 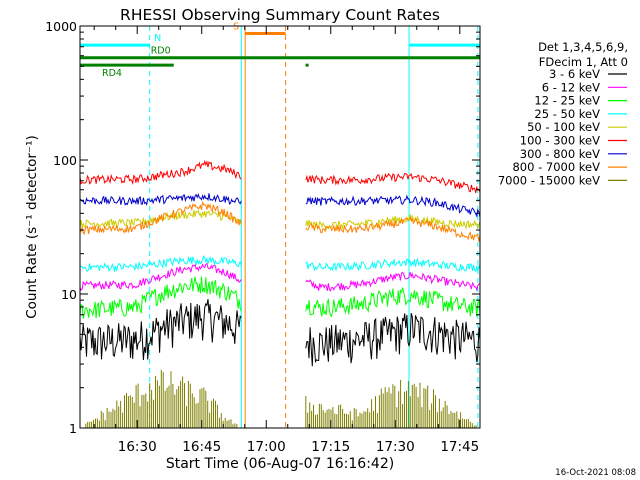 I want to click on flag-label: RD4, so click(x=112, y=73).